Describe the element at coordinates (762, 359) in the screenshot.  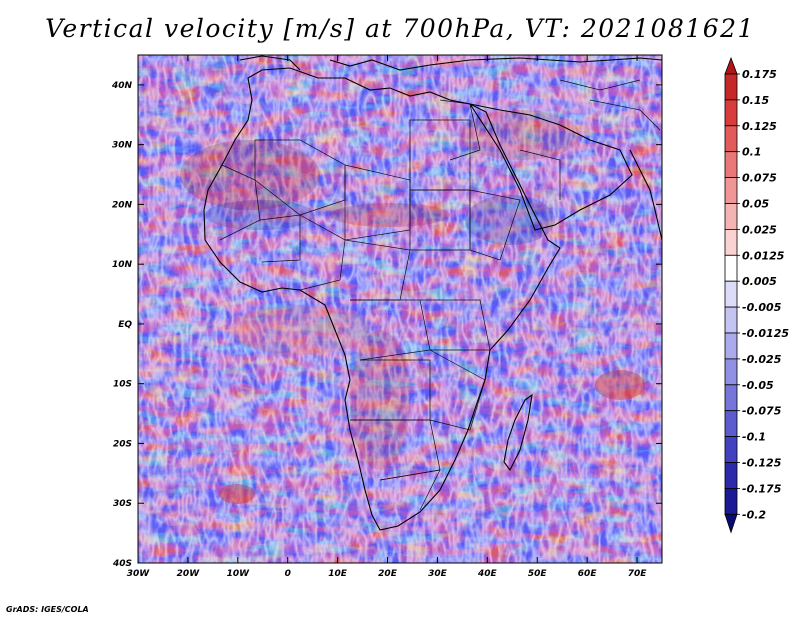
I see `colorbar-label: -0.025` at that location.